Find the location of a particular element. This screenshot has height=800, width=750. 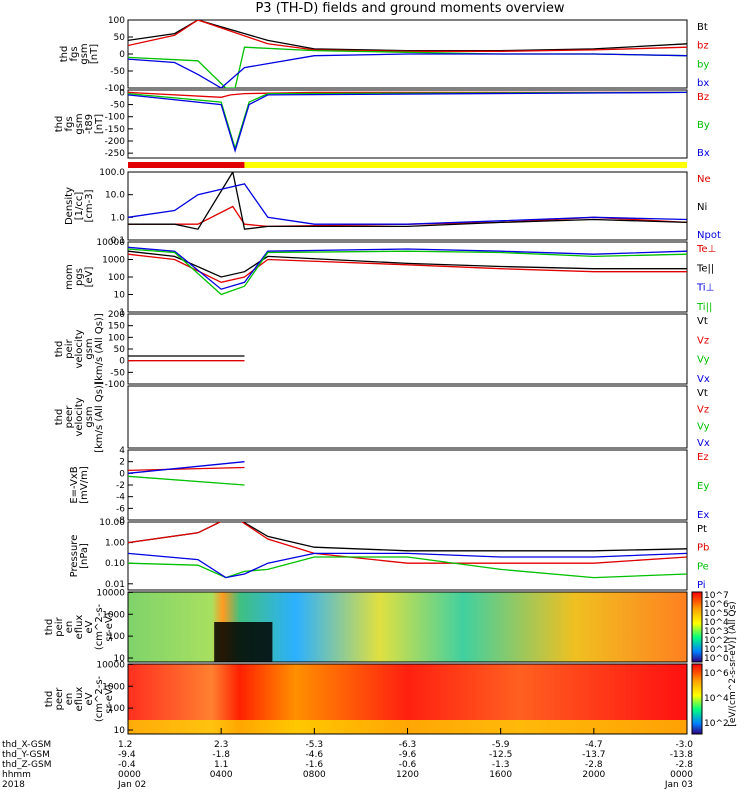

colorbar-upper-tick: 10^7 is located at coordinates (716, 596).